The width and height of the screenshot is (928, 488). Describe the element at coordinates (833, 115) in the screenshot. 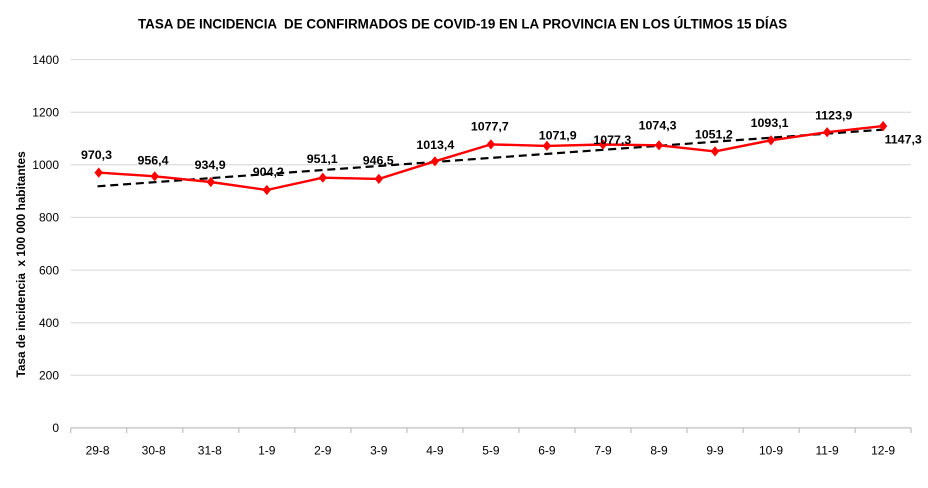

I see `svg-text: 1123,9` at that location.